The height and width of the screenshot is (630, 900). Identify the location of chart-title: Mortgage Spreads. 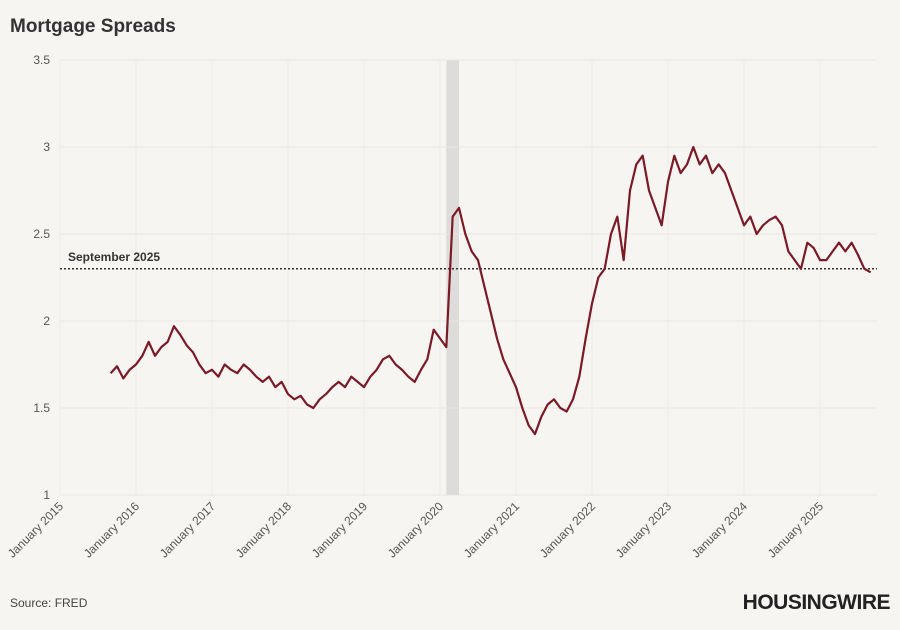
(93, 26).